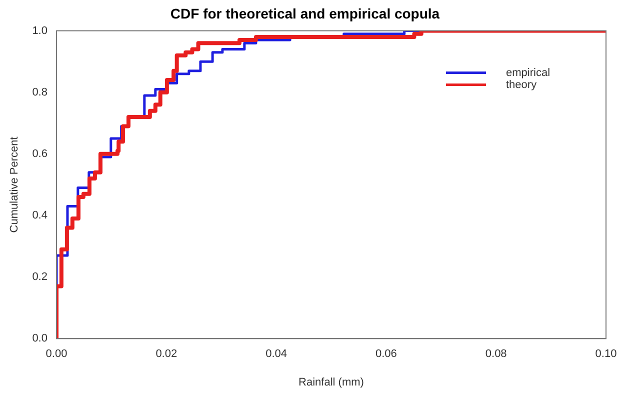 Image resolution: width=624 pixels, height=399 pixels. What do you see at coordinates (277, 354) in the screenshot?
I see `x-tick-label: 0.04` at bounding box center [277, 354].